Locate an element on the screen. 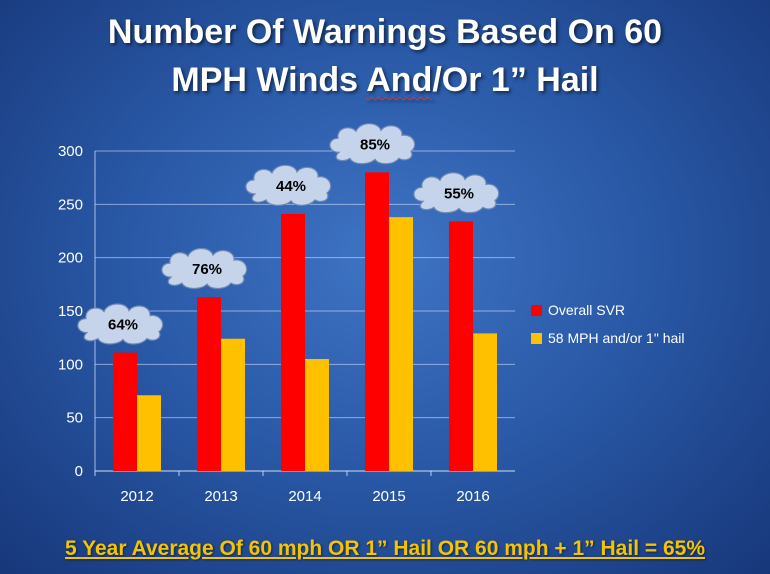  y-tick-label: 200 is located at coordinates (70, 258).